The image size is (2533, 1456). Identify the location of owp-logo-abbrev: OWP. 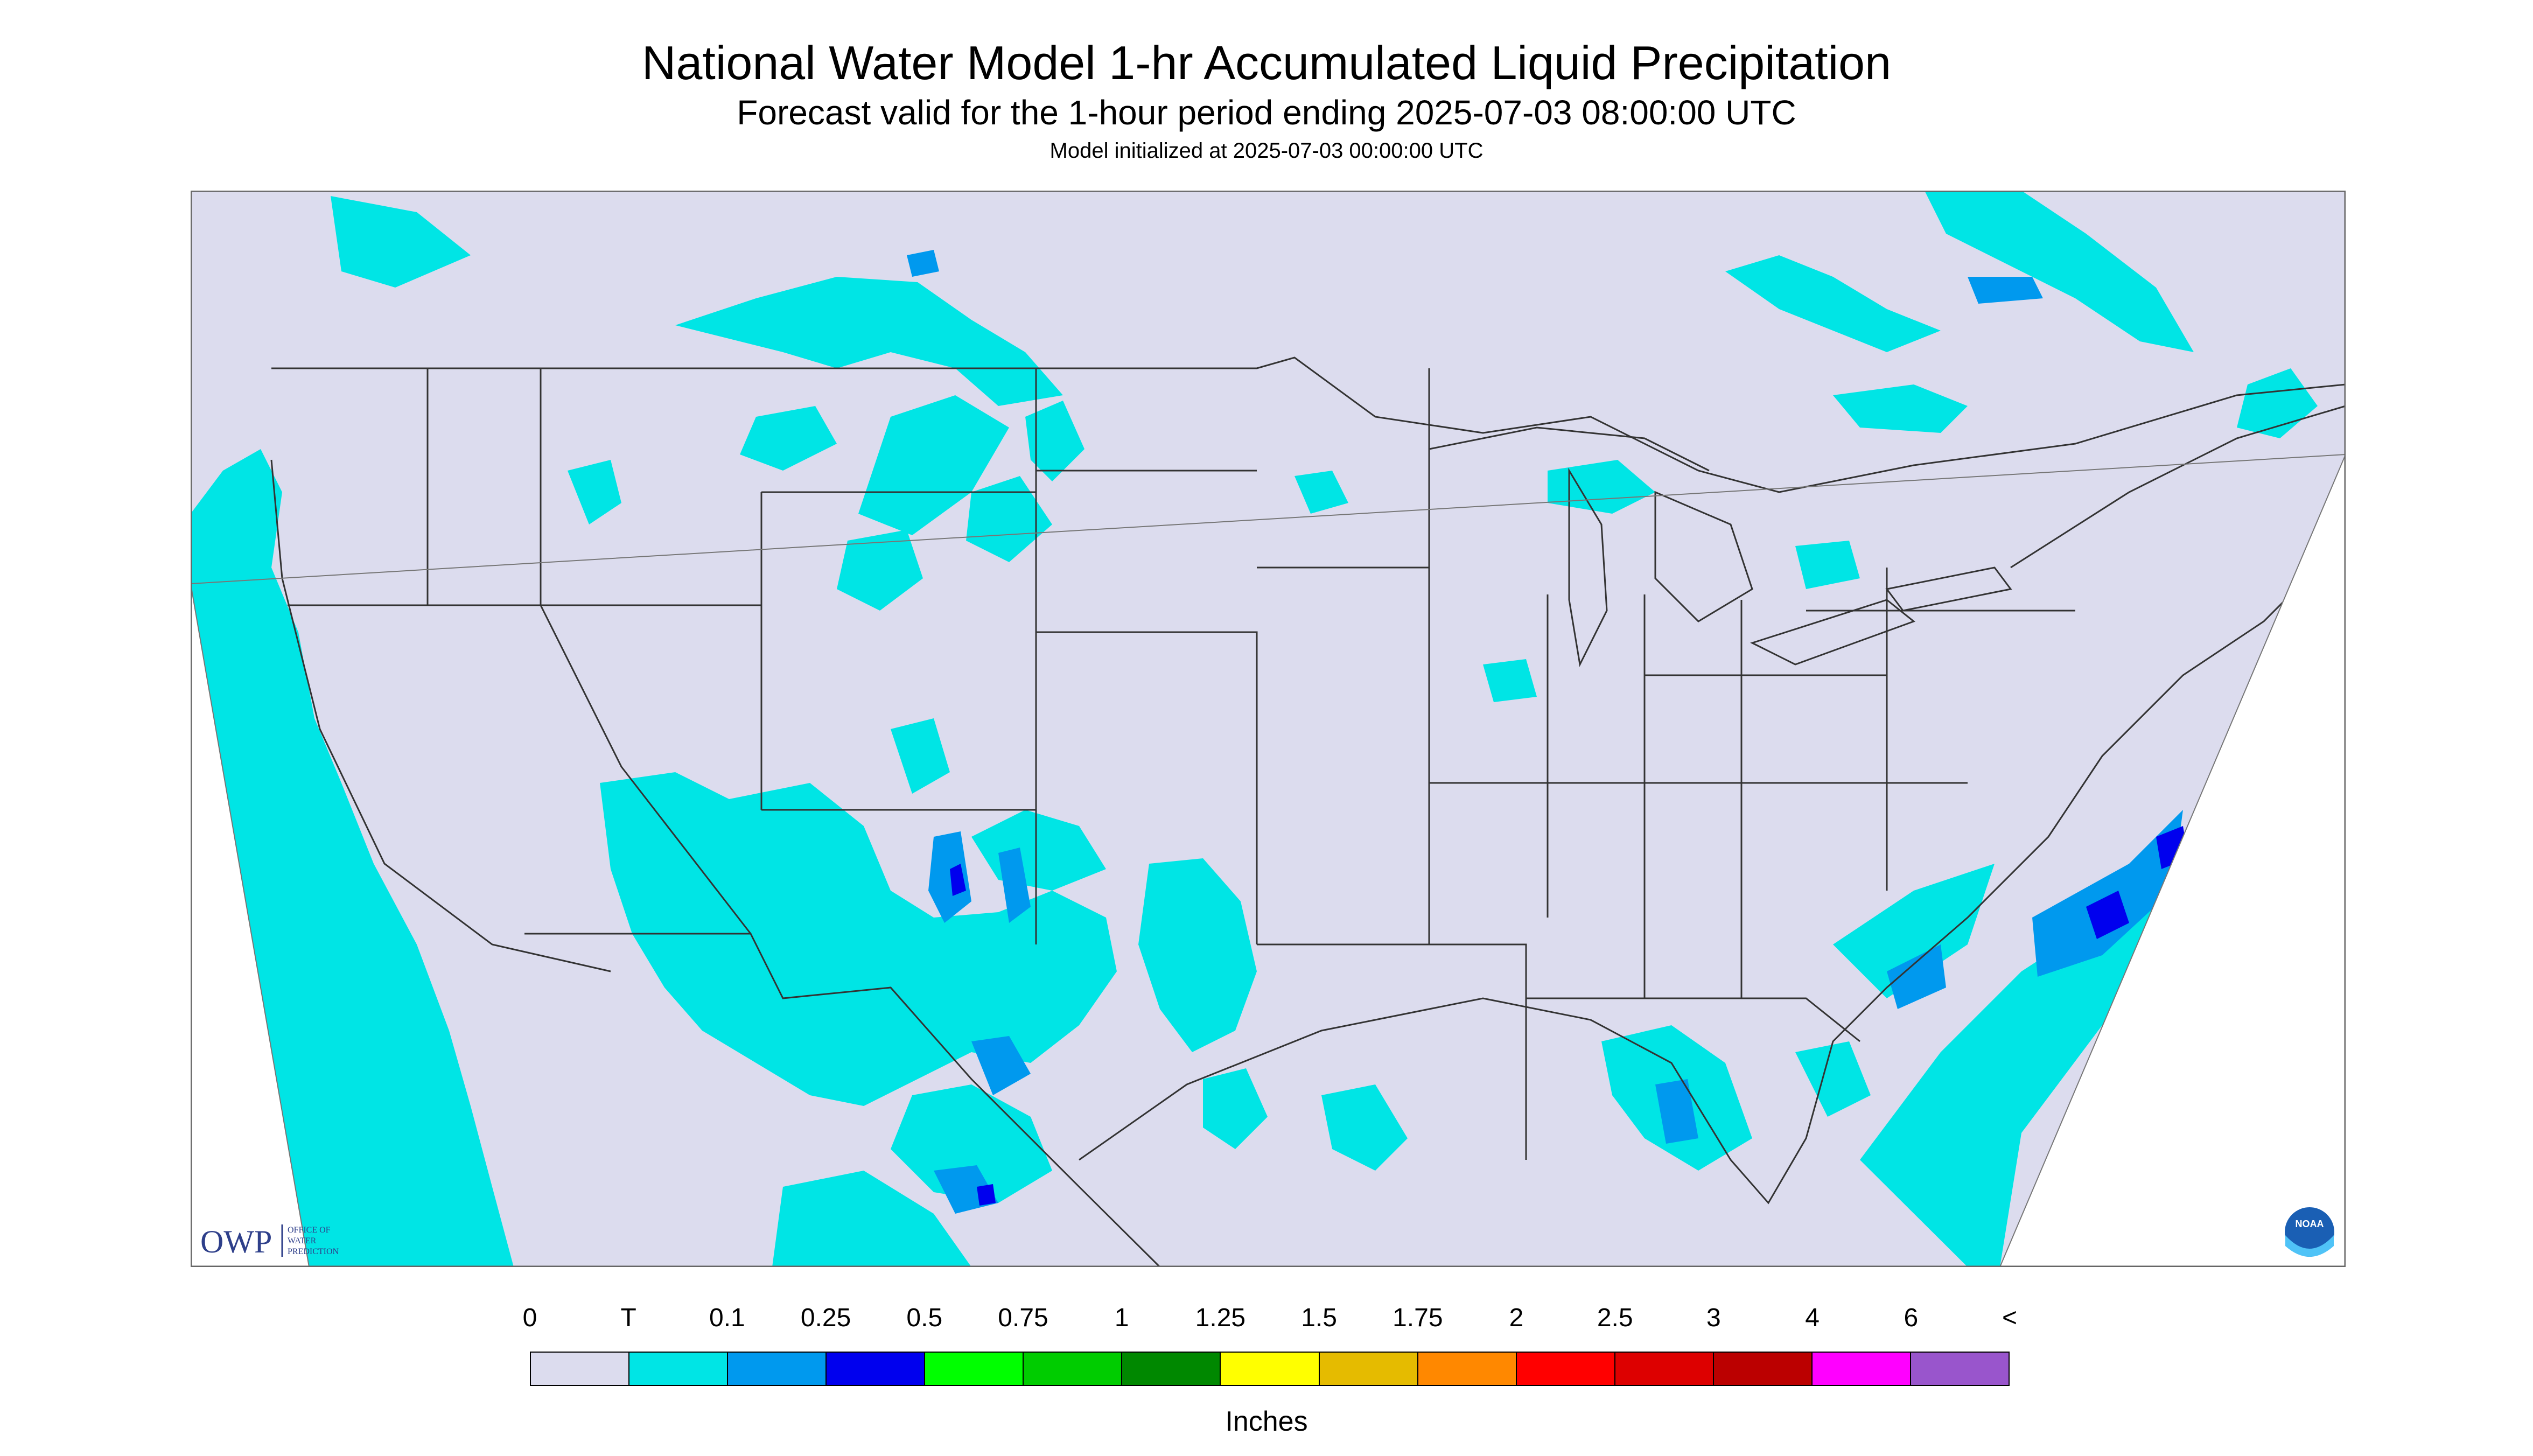
(236, 1241).